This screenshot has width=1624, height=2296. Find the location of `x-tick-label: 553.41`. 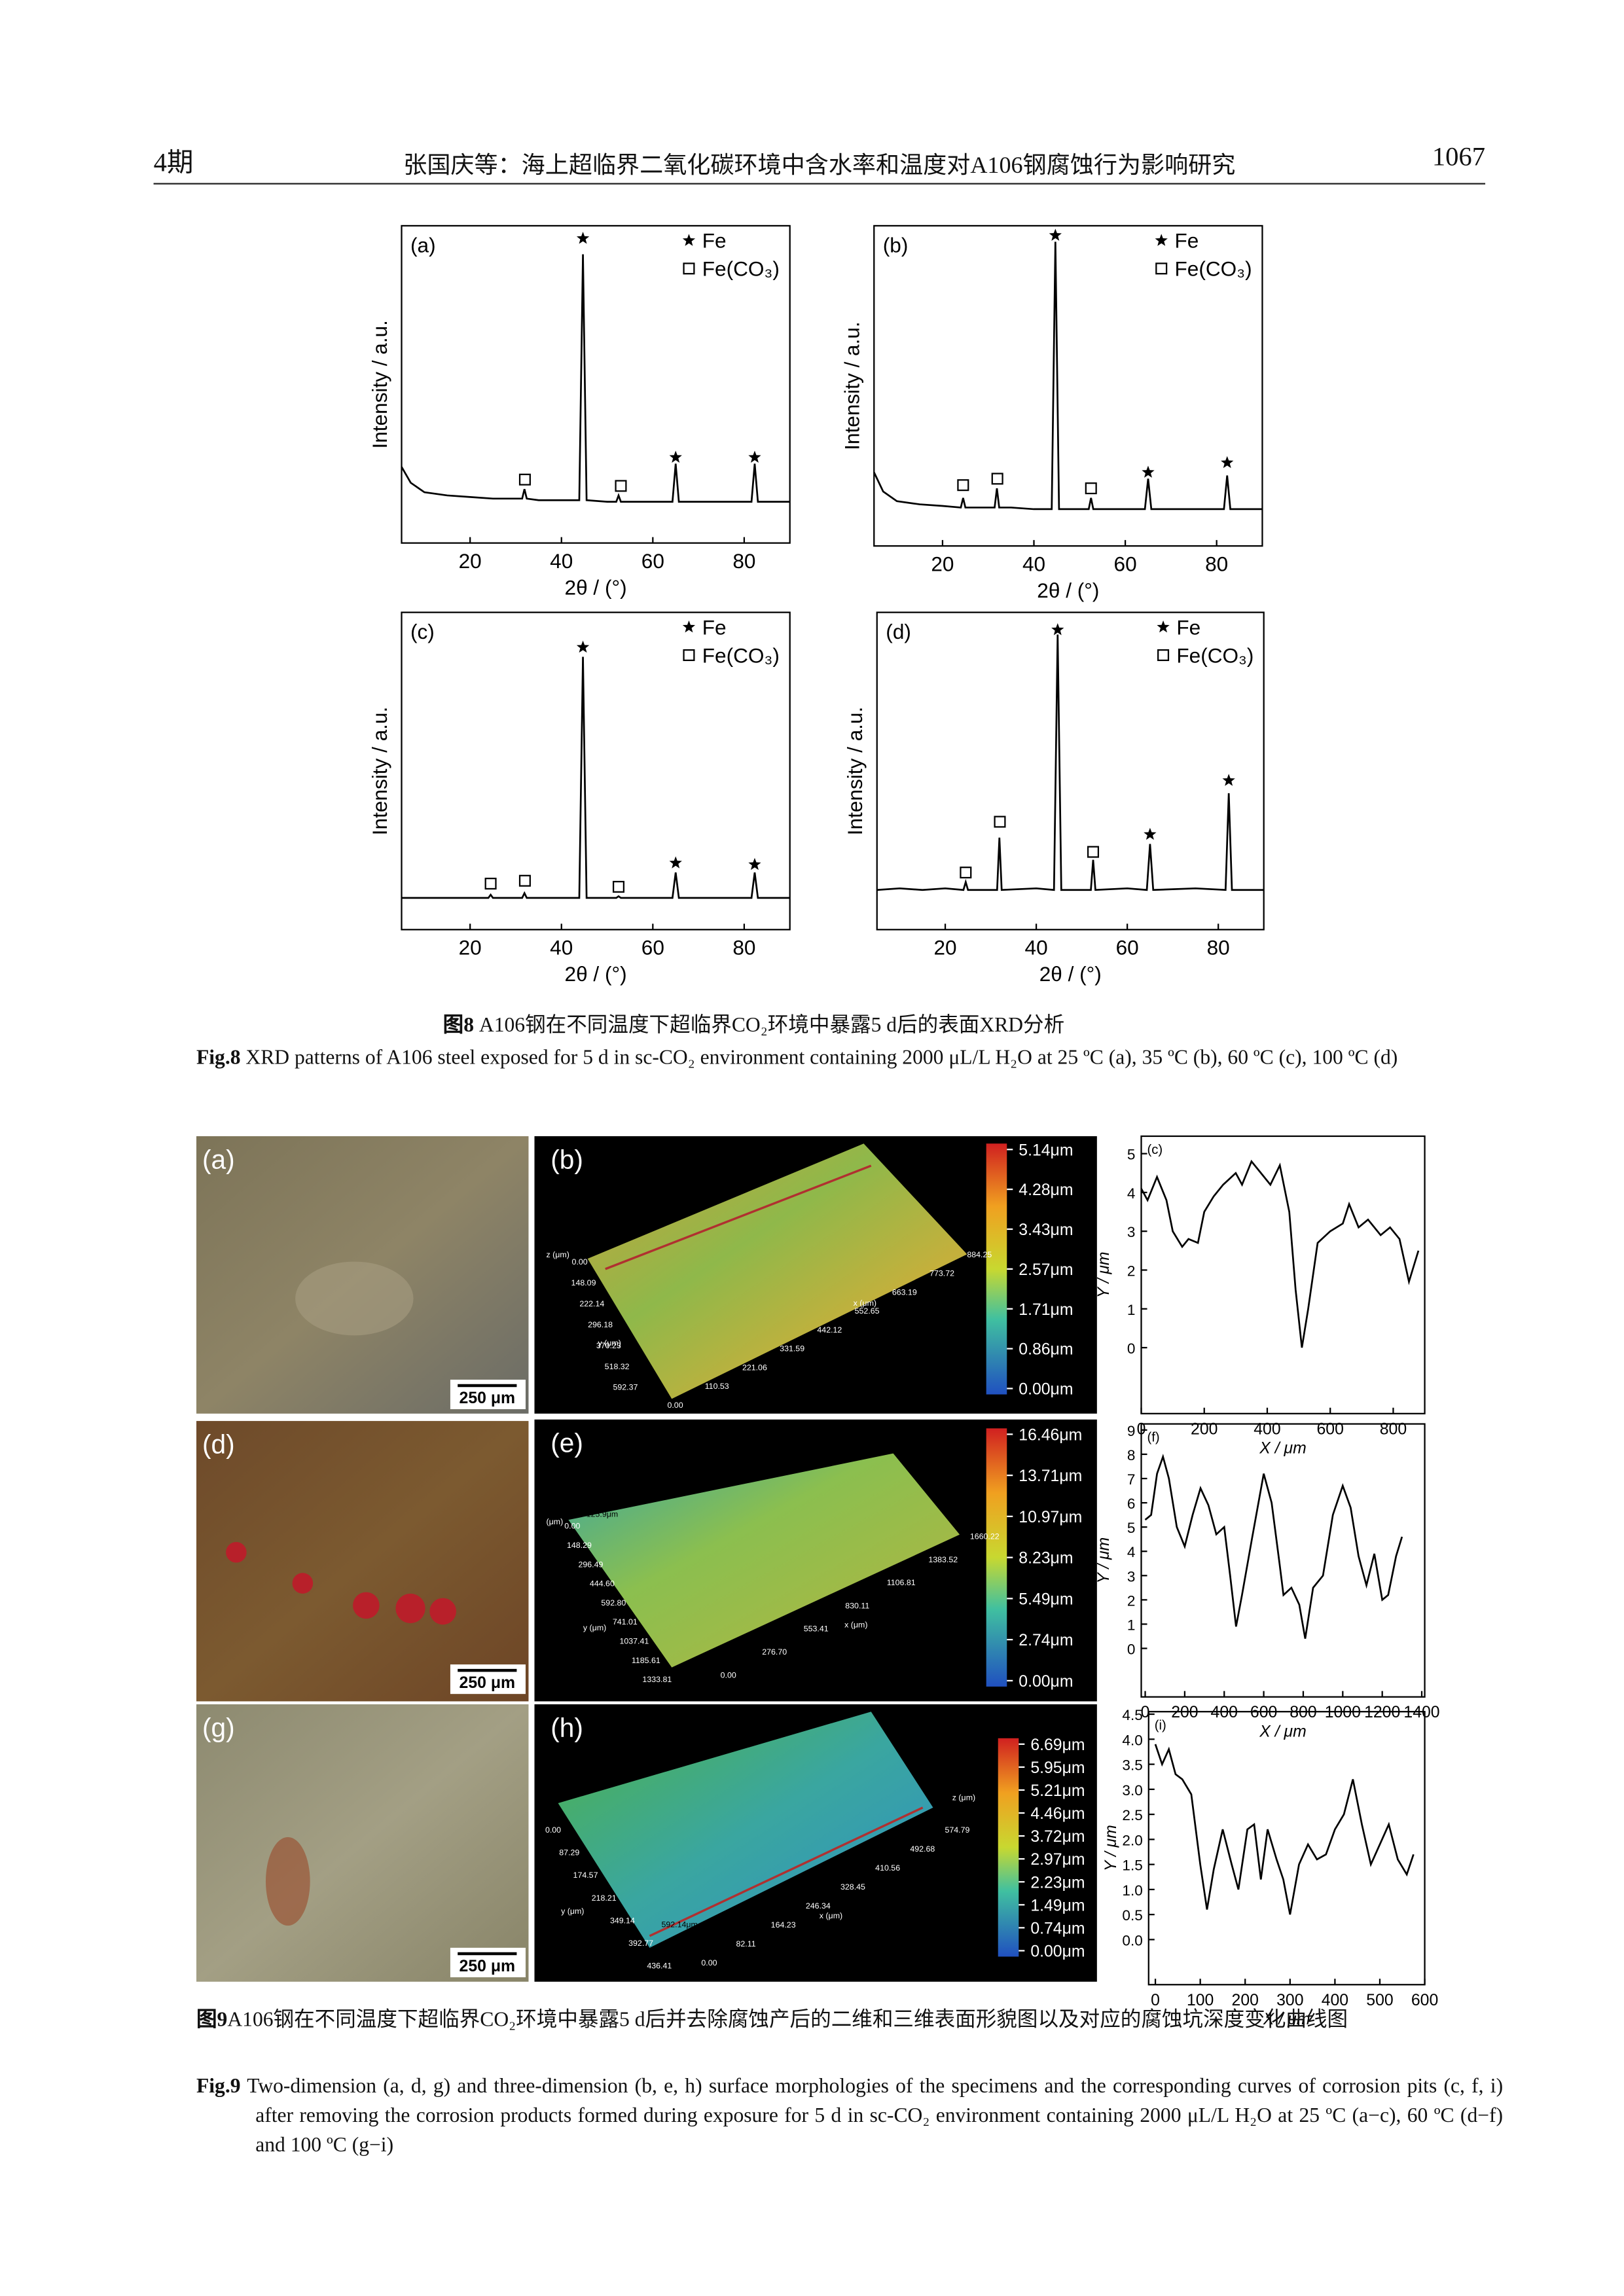

x-tick-label: 553.41 is located at coordinates (816, 1629).